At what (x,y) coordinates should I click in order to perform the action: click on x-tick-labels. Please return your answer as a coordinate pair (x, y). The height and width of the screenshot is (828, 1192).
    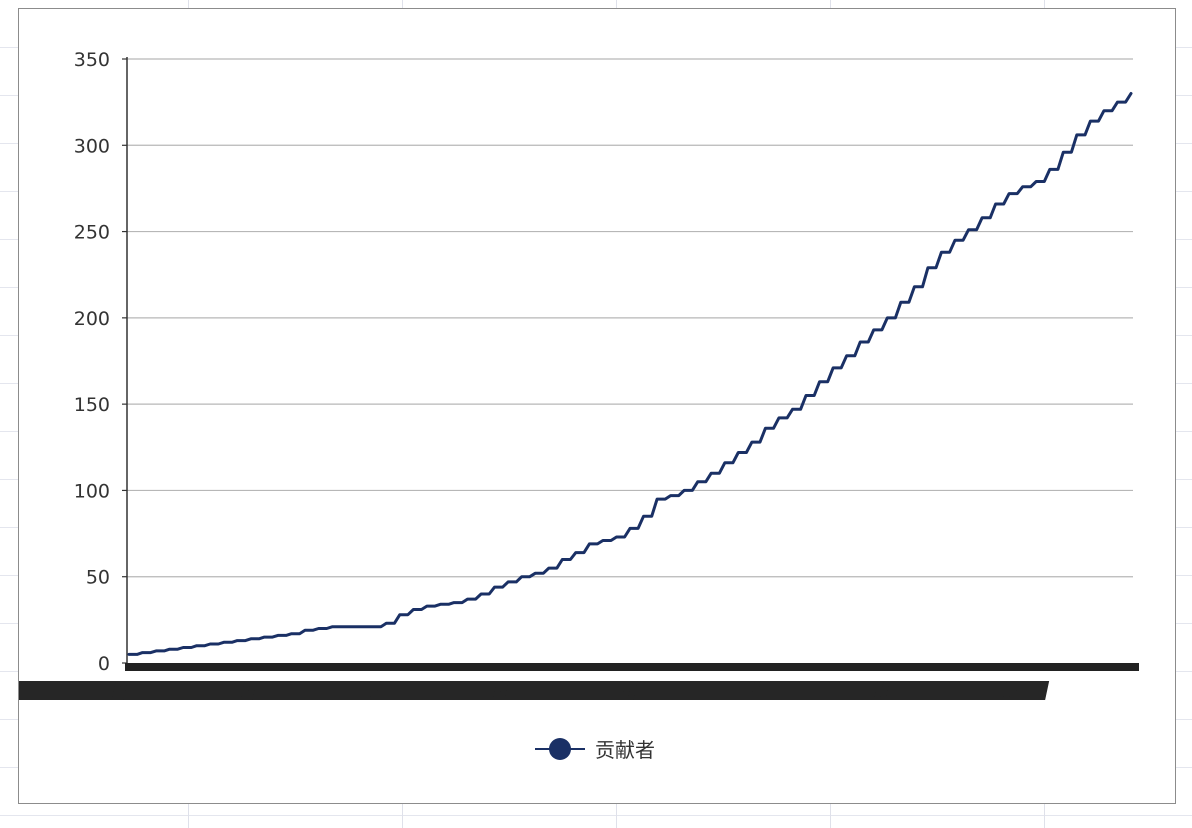
    Looking at the image, I should click on (534, 690).